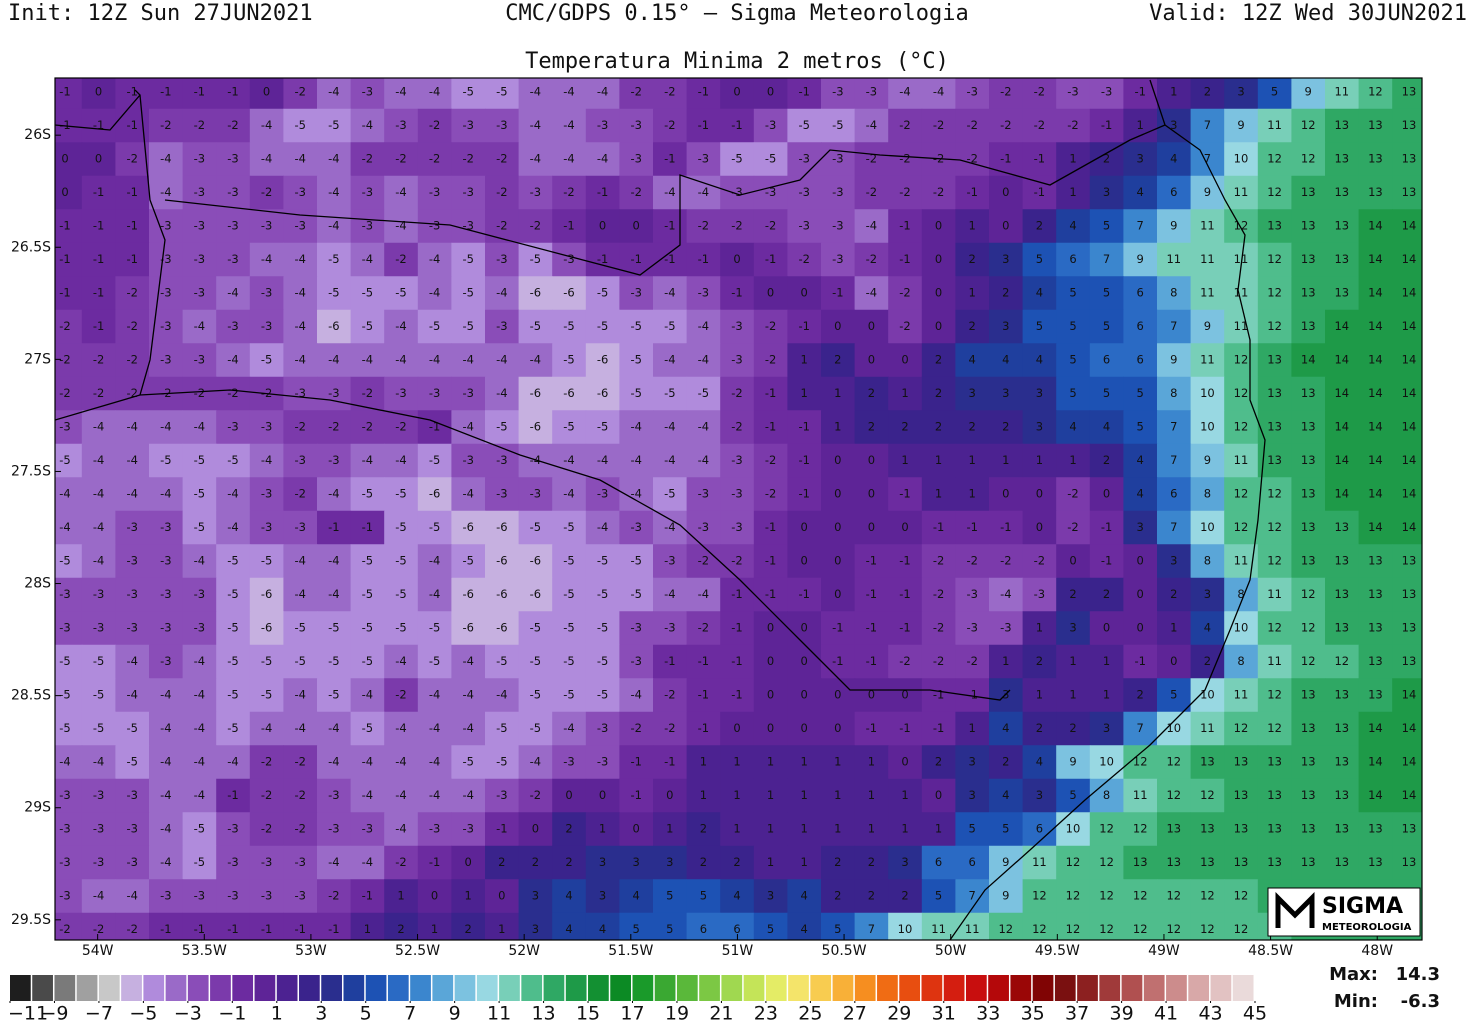 This screenshot has height=1026, width=1475. I want to click on field-value: 12, so click(1274, 326).